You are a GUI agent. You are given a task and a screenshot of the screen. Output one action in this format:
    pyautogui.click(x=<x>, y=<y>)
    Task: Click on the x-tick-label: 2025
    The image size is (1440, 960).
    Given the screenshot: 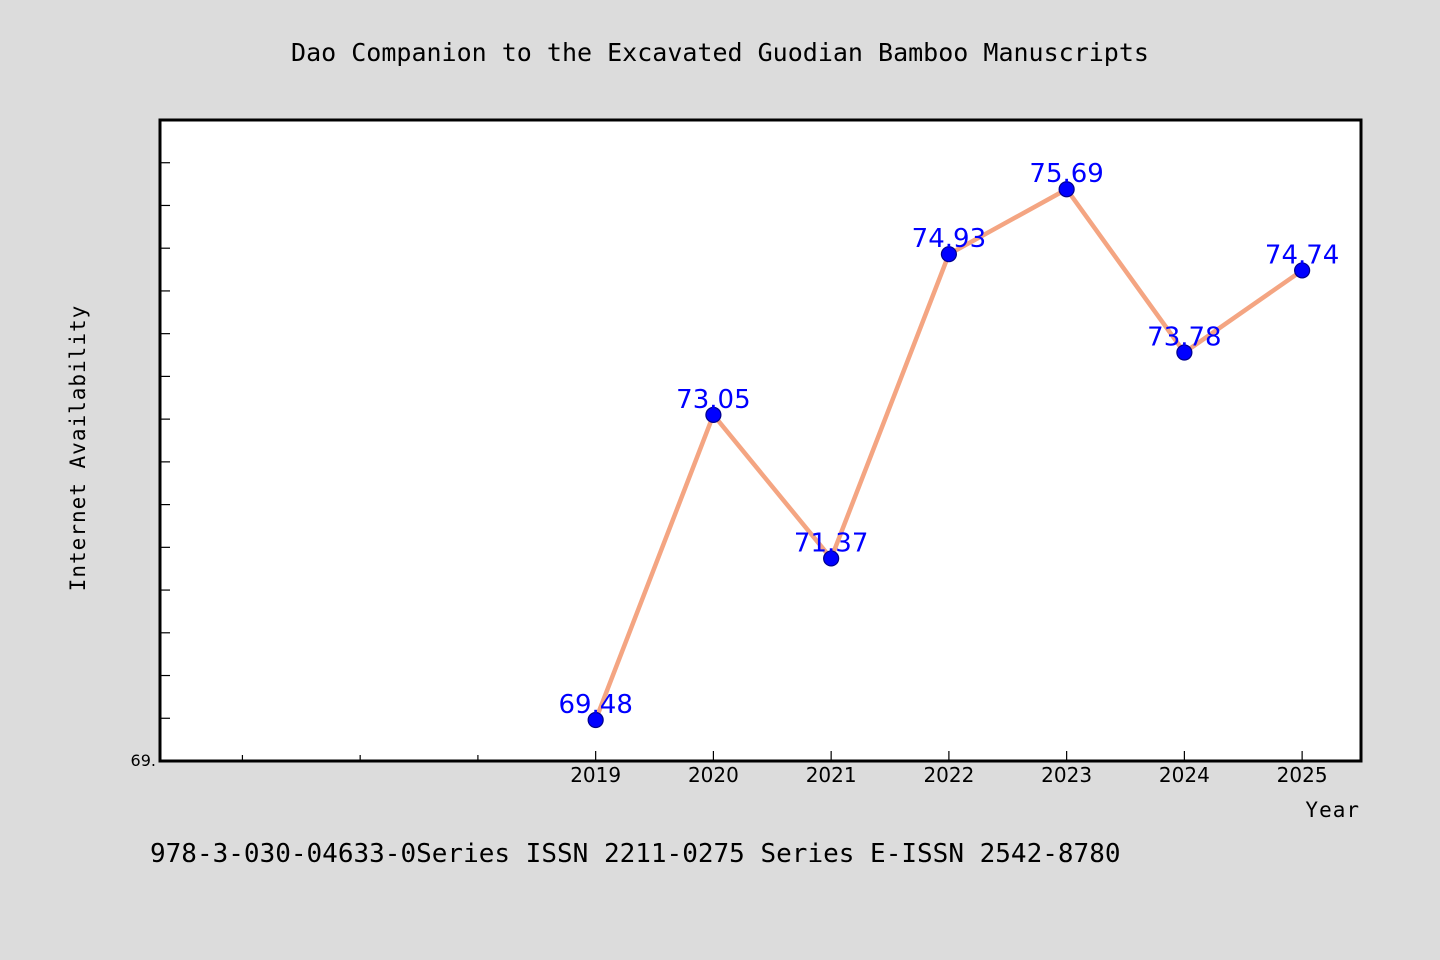 What is the action you would take?
    pyautogui.click(x=1302, y=775)
    